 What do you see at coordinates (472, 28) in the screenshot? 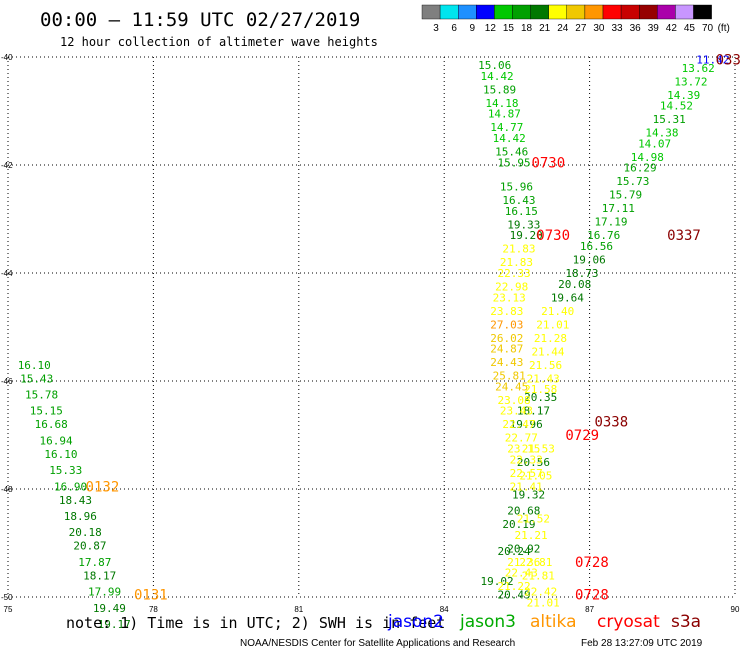
I see `colorbar-label: 9` at bounding box center [472, 28].